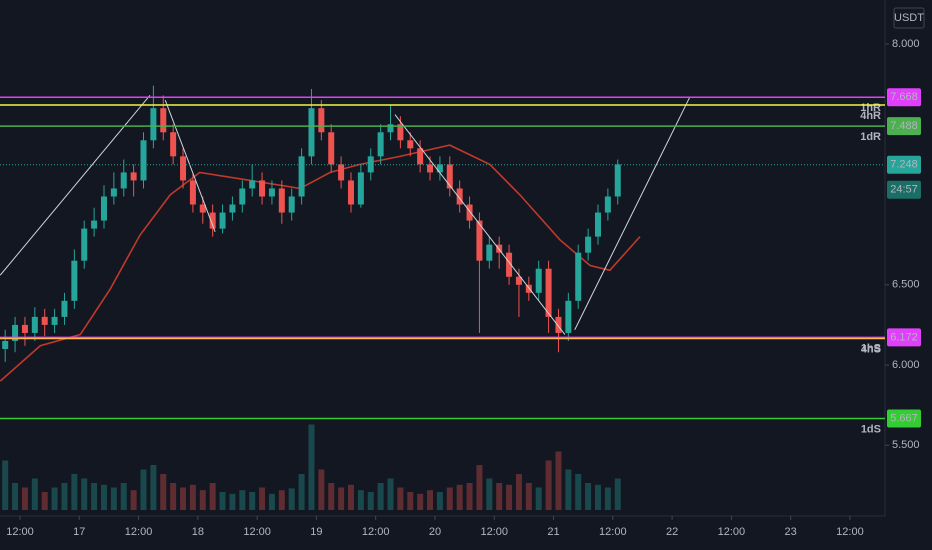 The height and width of the screenshot is (550, 932). I want to click on countdown-box, so click(904, 189).